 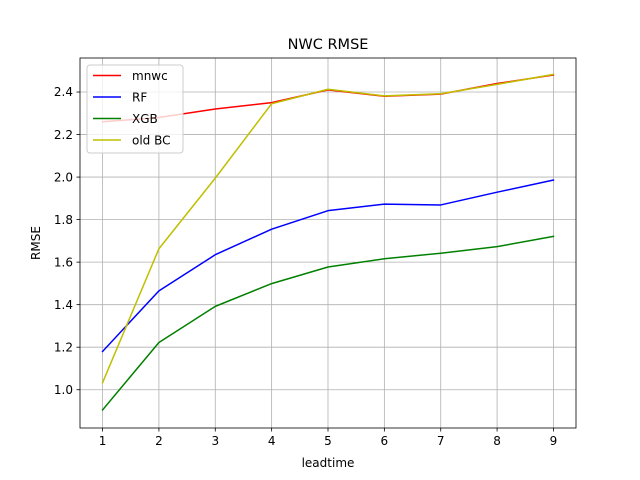 What do you see at coordinates (328, 441) in the screenshot?
I see `x-tick-label: 5` at bounding box center [328, 441].